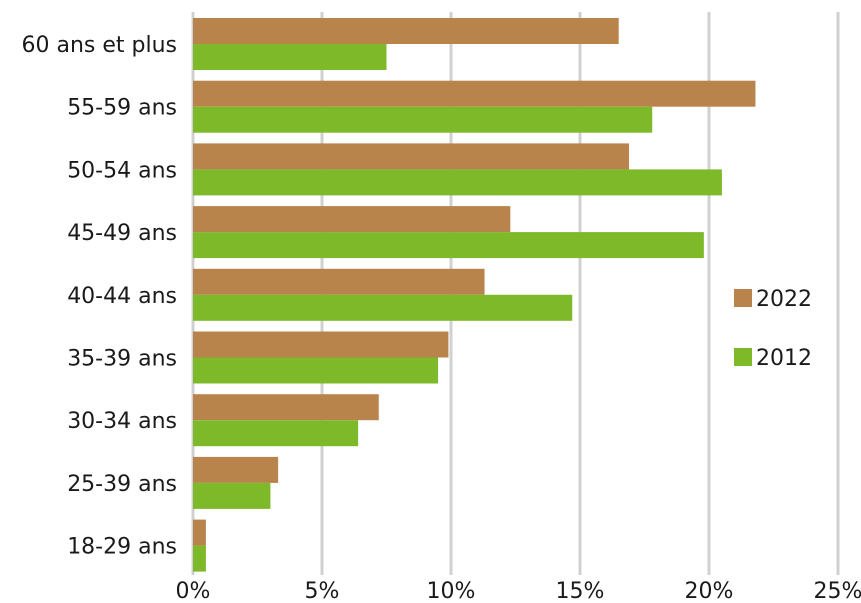 This screenshot has height=603, width=861. What do you see at coordinates (837, 591) in the screenshot?
I see `x-tick-label: 25%` at bounding box center [837, 591].